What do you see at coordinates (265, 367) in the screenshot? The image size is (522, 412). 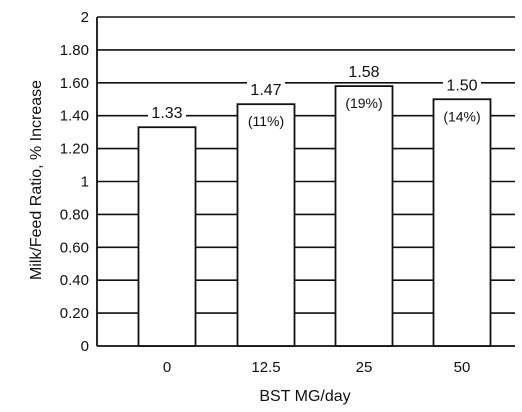 I see `x-tick-label: 12.5` at bounding box center [265, 367].